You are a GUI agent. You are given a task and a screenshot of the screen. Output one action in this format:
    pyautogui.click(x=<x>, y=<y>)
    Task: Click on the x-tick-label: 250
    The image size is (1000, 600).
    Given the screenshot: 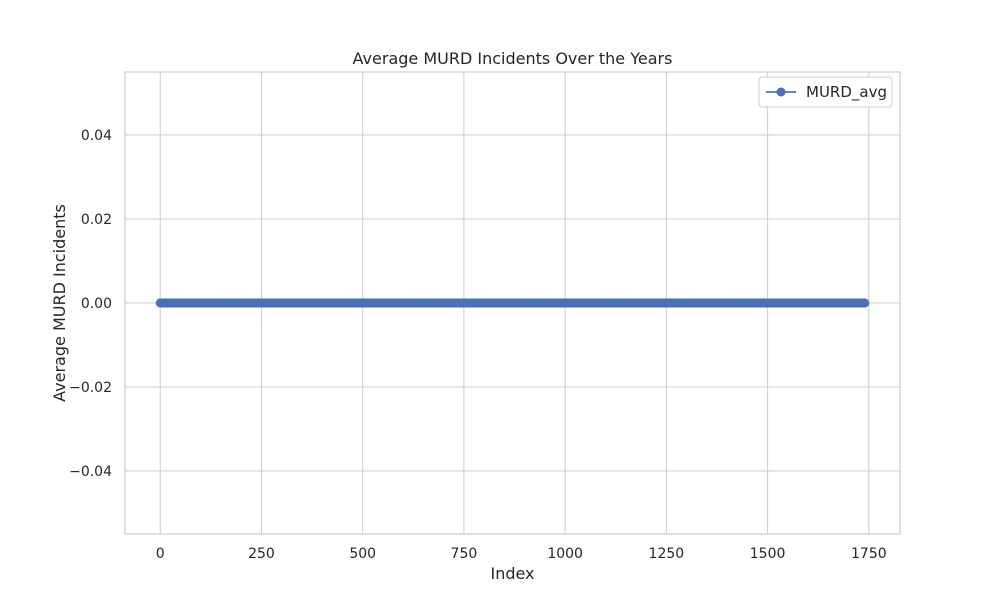 What is the action you would take?
    pyautogui.click(x=261, y=554)
    